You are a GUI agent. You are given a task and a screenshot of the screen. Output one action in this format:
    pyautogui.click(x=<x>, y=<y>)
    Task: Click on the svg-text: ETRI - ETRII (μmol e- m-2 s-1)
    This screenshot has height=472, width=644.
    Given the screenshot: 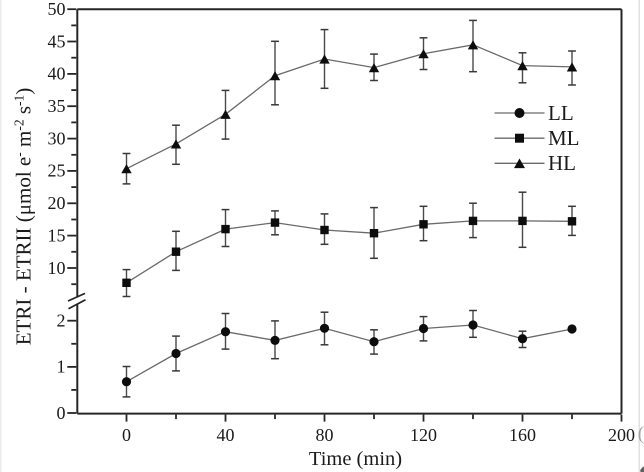 What is the action you would take?
    pyautogui.click(x=24, y=217)
    